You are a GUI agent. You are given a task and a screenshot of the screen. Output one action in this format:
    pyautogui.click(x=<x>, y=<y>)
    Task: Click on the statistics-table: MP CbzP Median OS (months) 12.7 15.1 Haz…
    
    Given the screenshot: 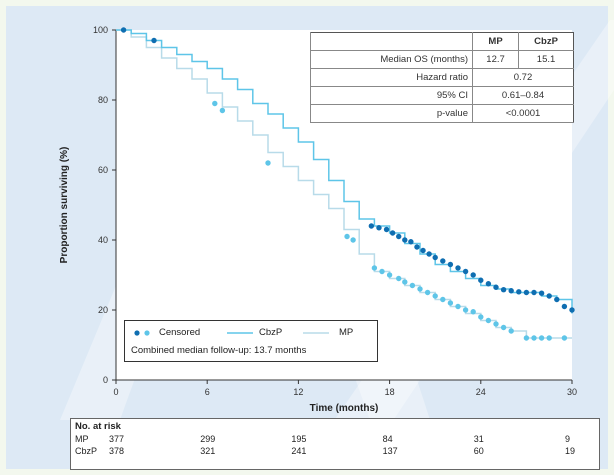 What is the action you would take?
    pyautogui.click(x=442, y=77)
    